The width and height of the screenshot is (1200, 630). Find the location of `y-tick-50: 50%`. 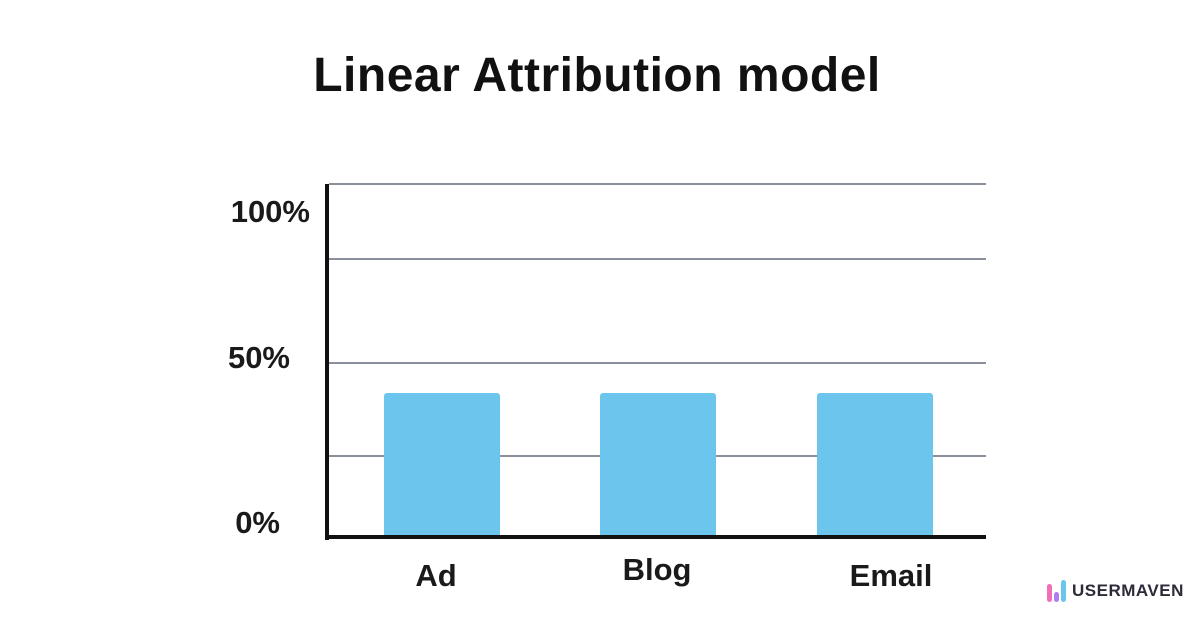

y-tick-50: 50% is located at coordinates (258, 357).